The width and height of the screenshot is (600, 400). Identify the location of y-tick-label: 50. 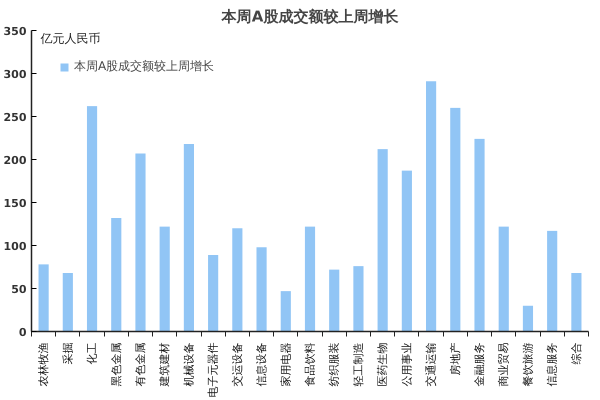
(19, 289).